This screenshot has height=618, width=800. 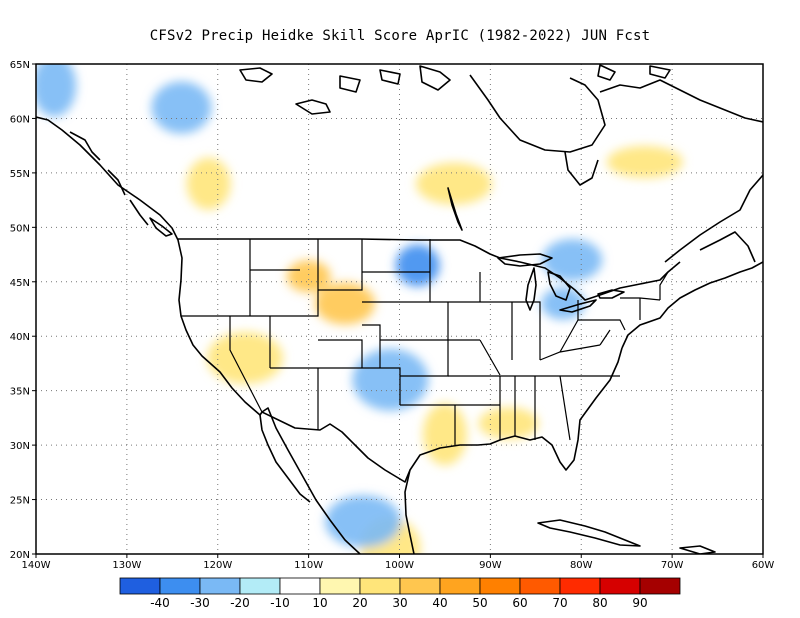 I want to click on james-bay, so click(x=581, y=168).